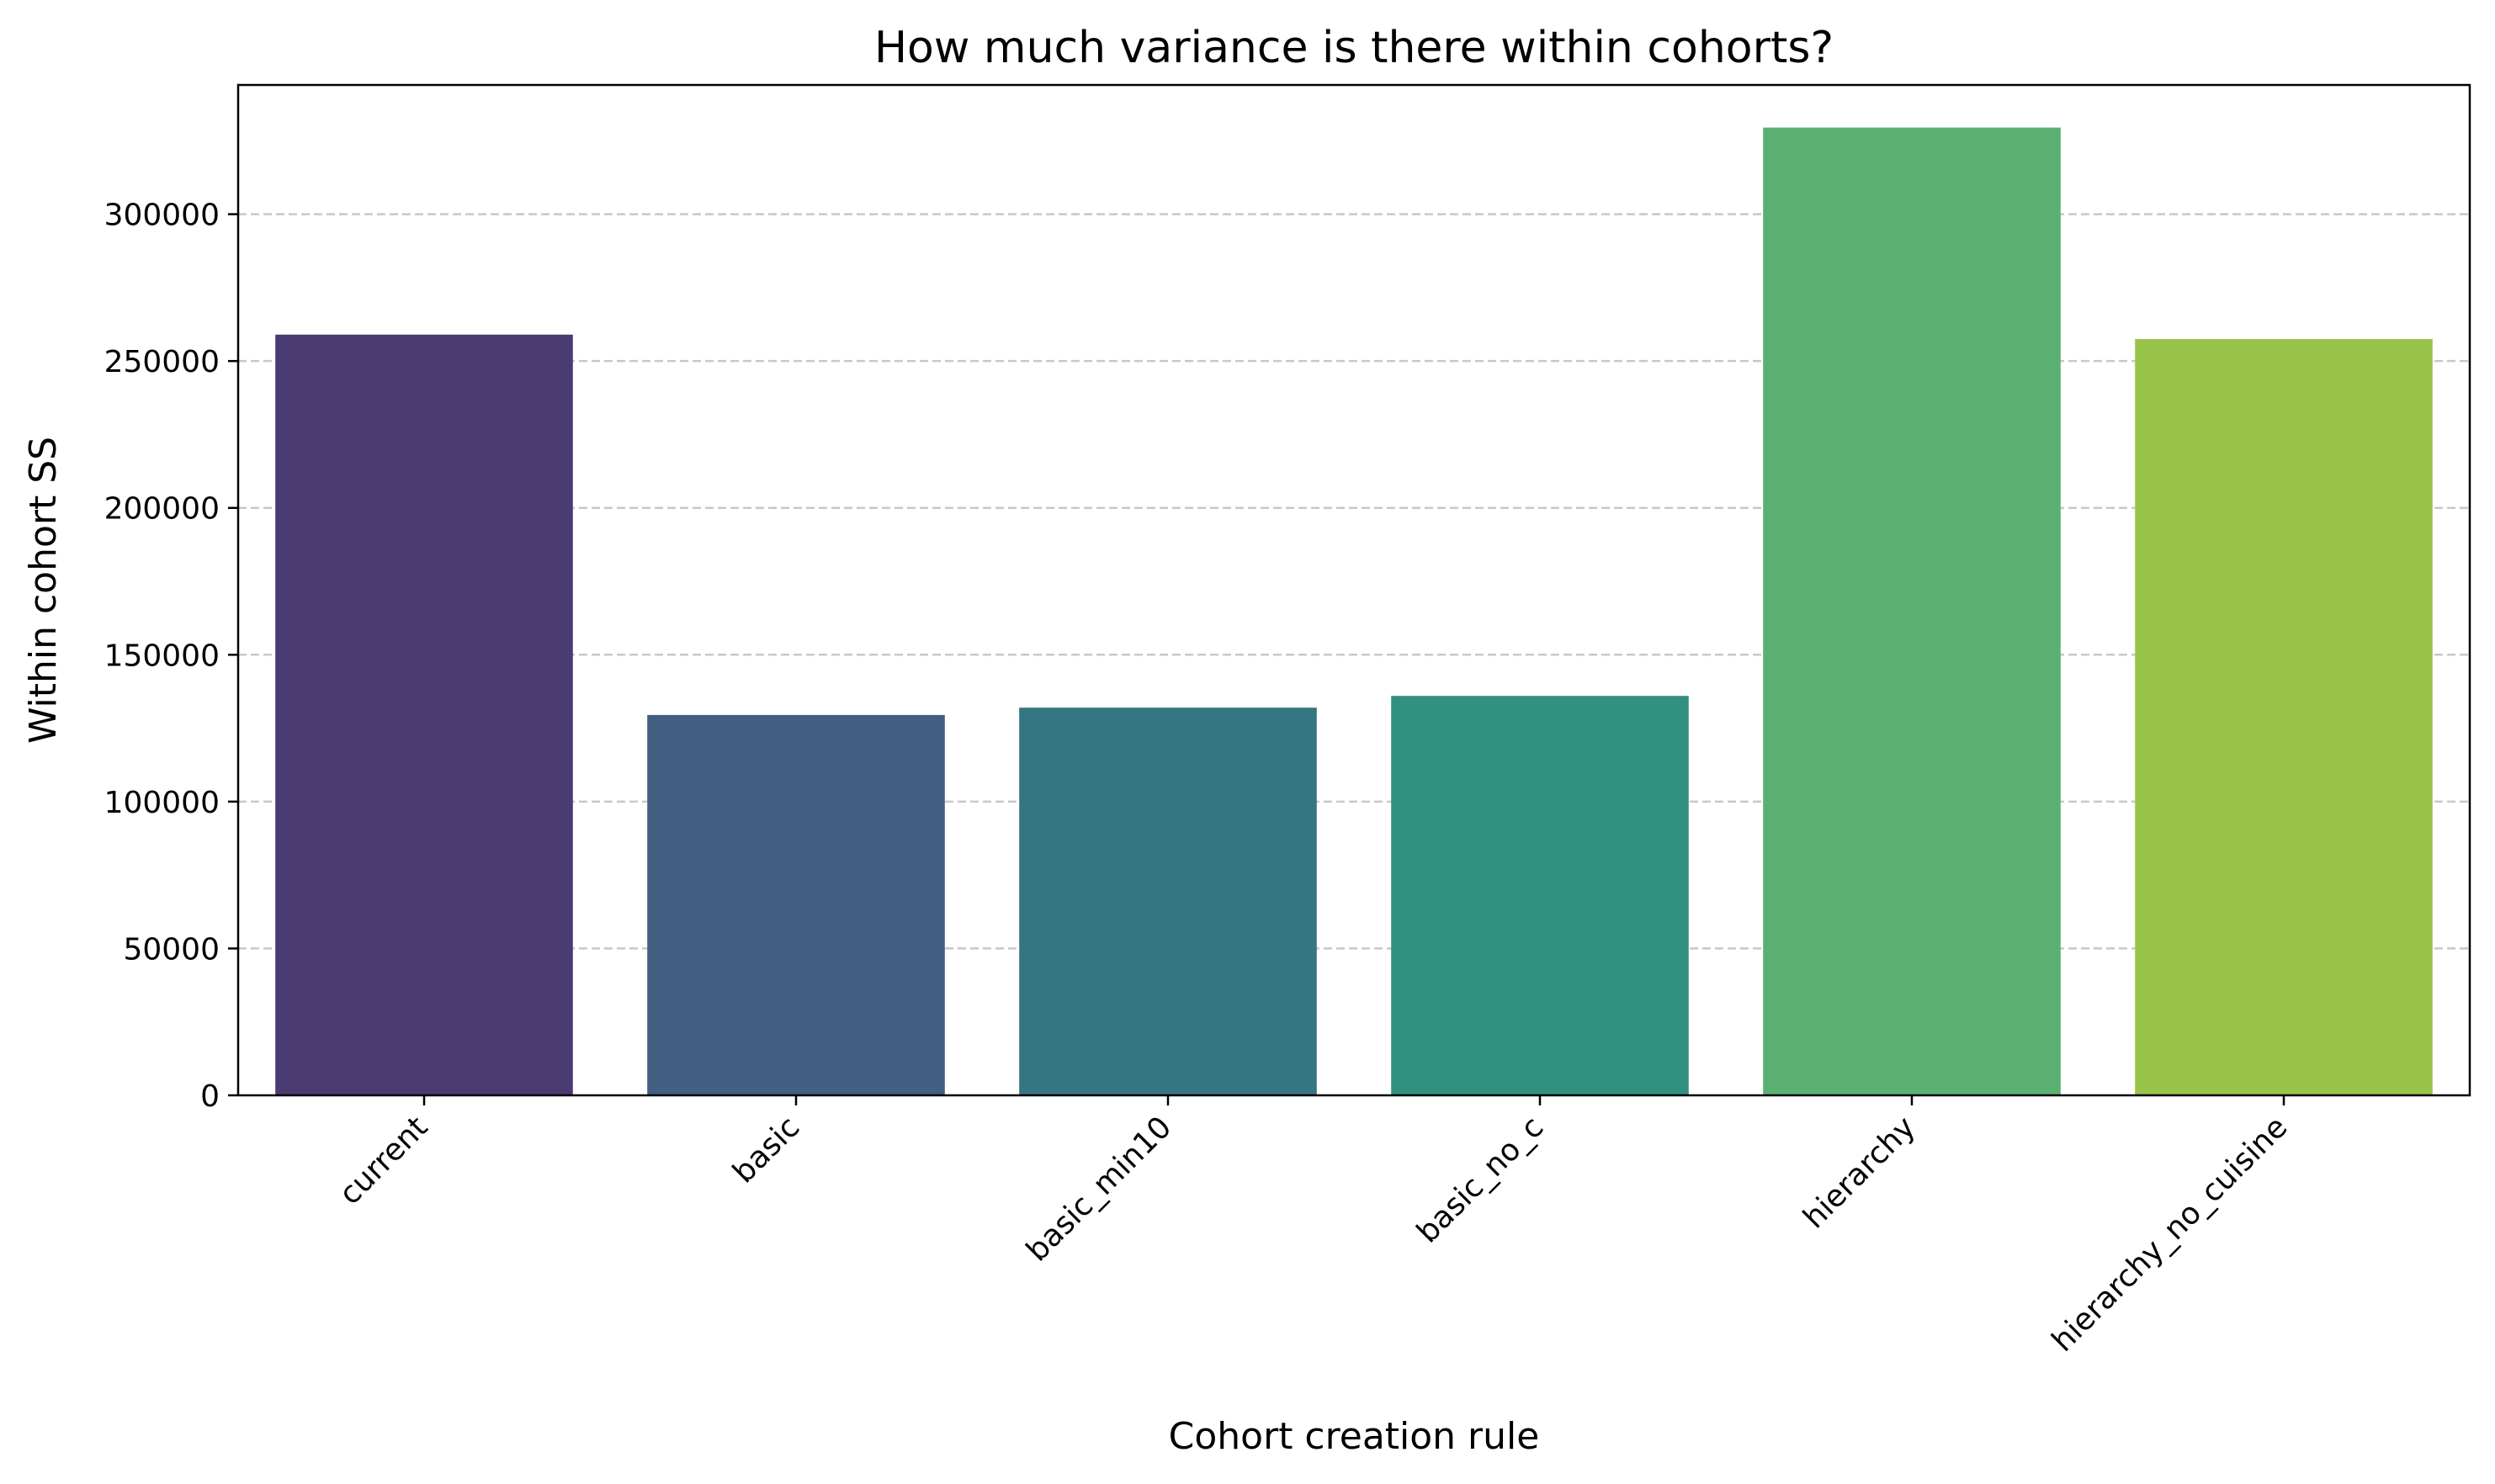  I want to click on x-tick-label: hierarchy, so click(1859, 1172).